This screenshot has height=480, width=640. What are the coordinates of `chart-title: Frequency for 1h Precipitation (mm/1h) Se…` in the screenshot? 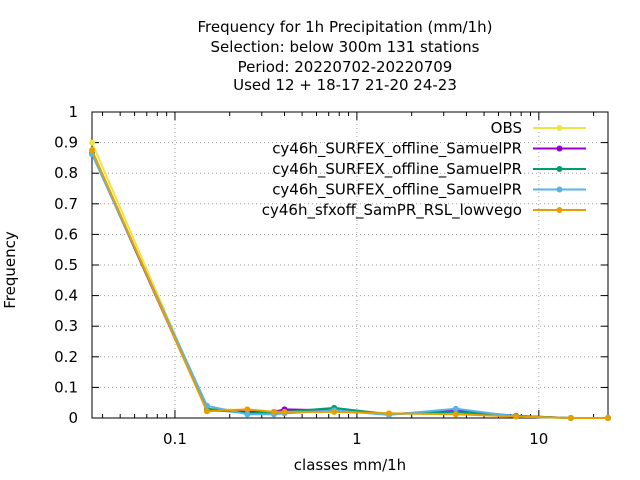 It's located at (344, 56).